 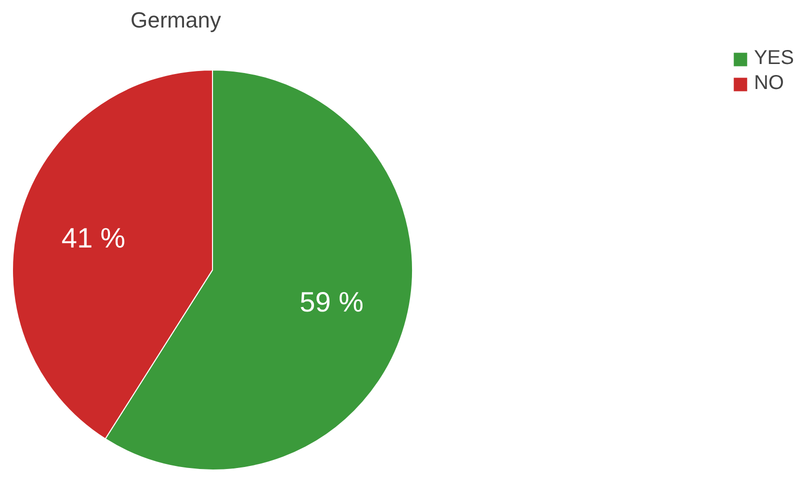 What do you see at coordinates (332, 302) in the screenshot?
I see `data-label: 59 %` at bounding box center [332, 302].